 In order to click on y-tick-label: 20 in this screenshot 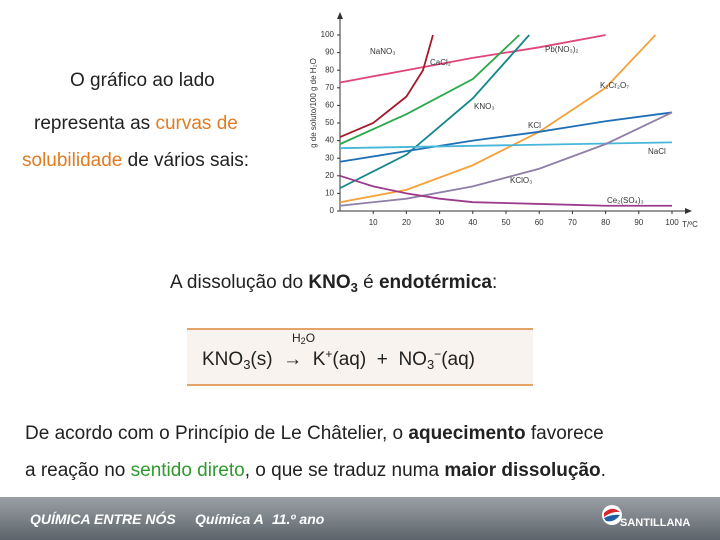, I will do `click(329, 175)`.